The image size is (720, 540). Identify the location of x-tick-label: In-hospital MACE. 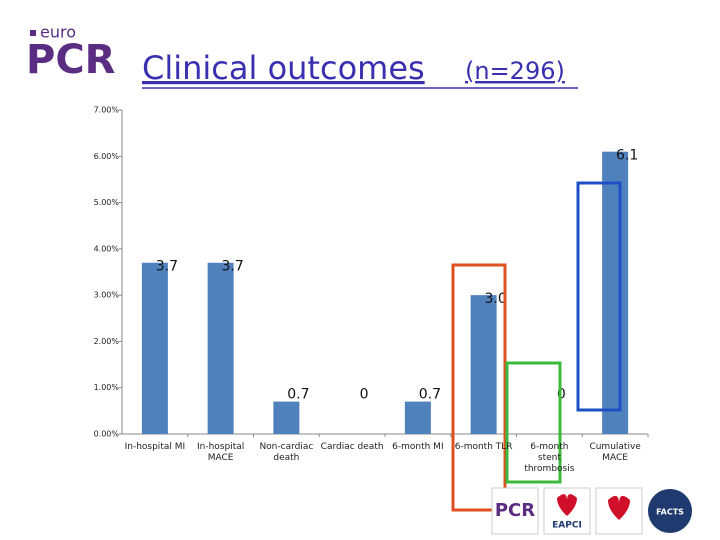
(220, 452).